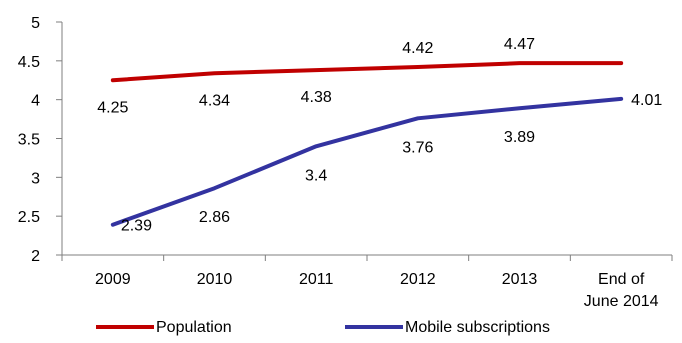  What do you see at coordinates (316, 97) in the screenshot?
I see `population-data-label: 4.38` at bounding box center [316, 97].